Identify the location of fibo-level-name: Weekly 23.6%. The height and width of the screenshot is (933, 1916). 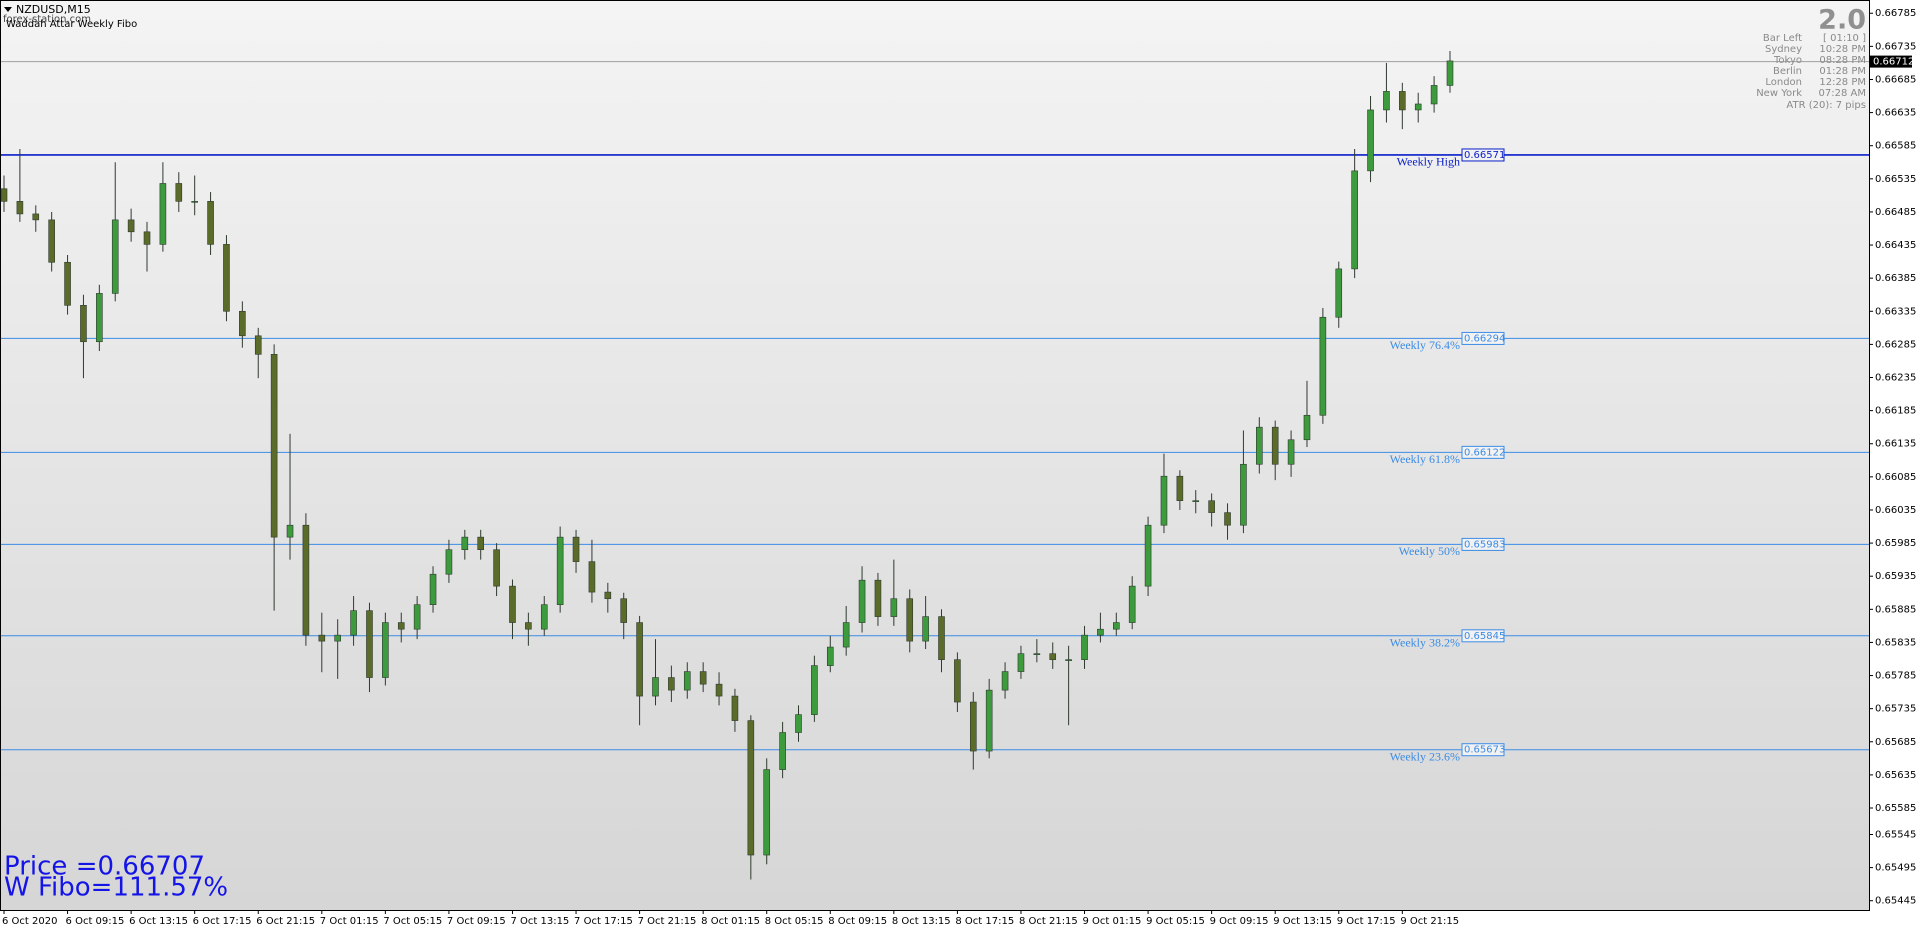
(1425, 756).